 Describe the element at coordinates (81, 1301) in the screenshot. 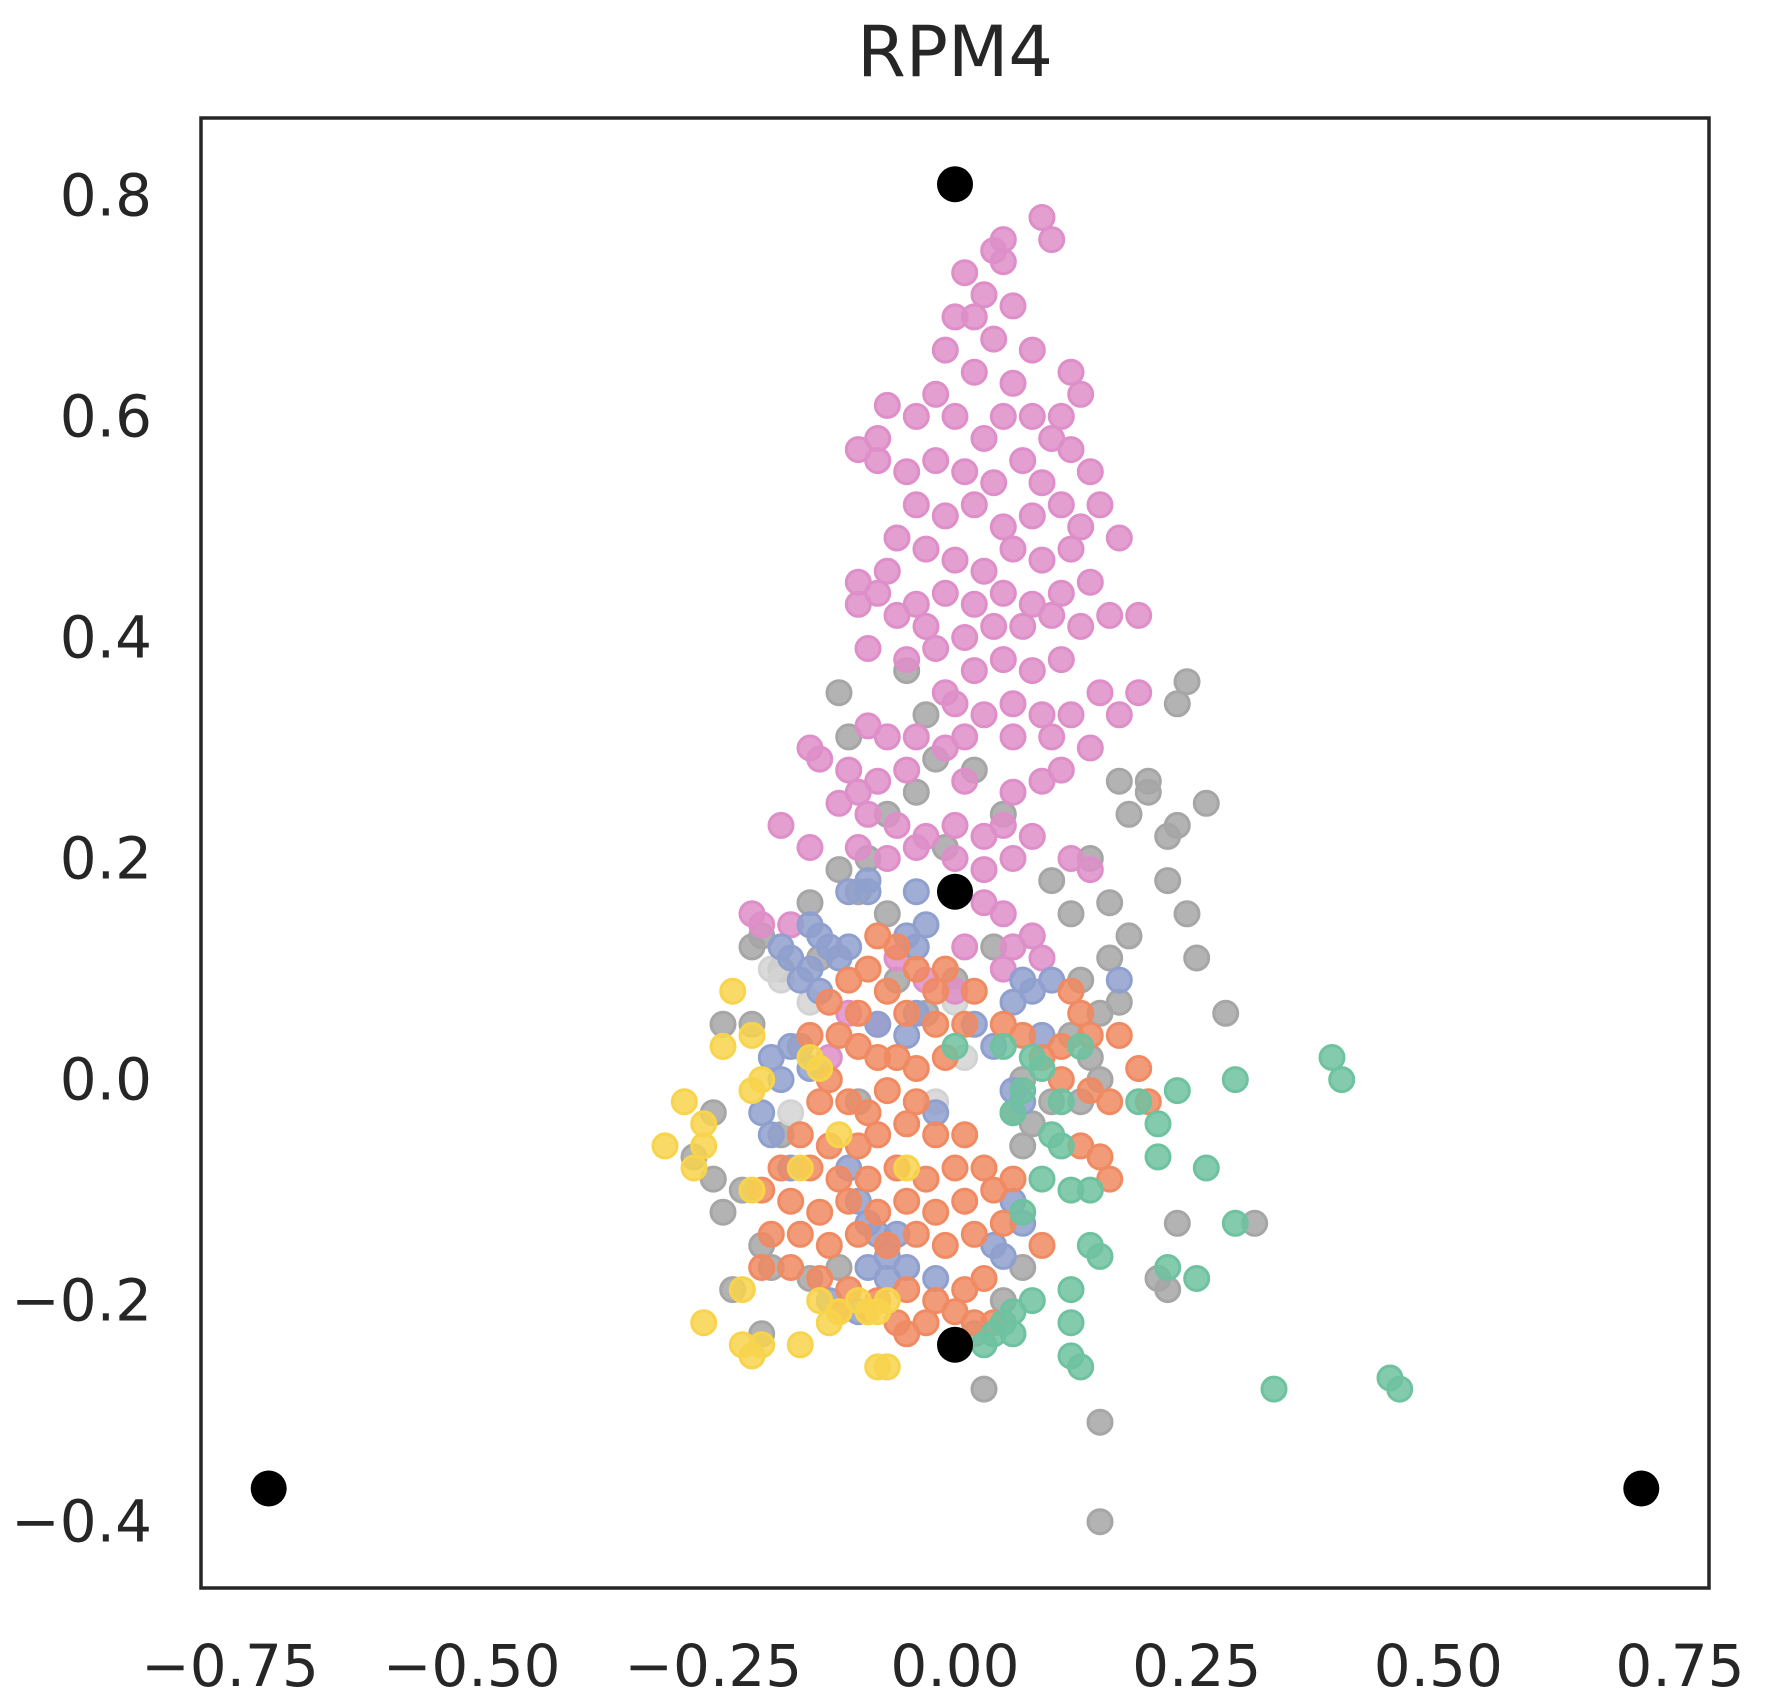

I see `y-tick-label: −0.2` at that location.